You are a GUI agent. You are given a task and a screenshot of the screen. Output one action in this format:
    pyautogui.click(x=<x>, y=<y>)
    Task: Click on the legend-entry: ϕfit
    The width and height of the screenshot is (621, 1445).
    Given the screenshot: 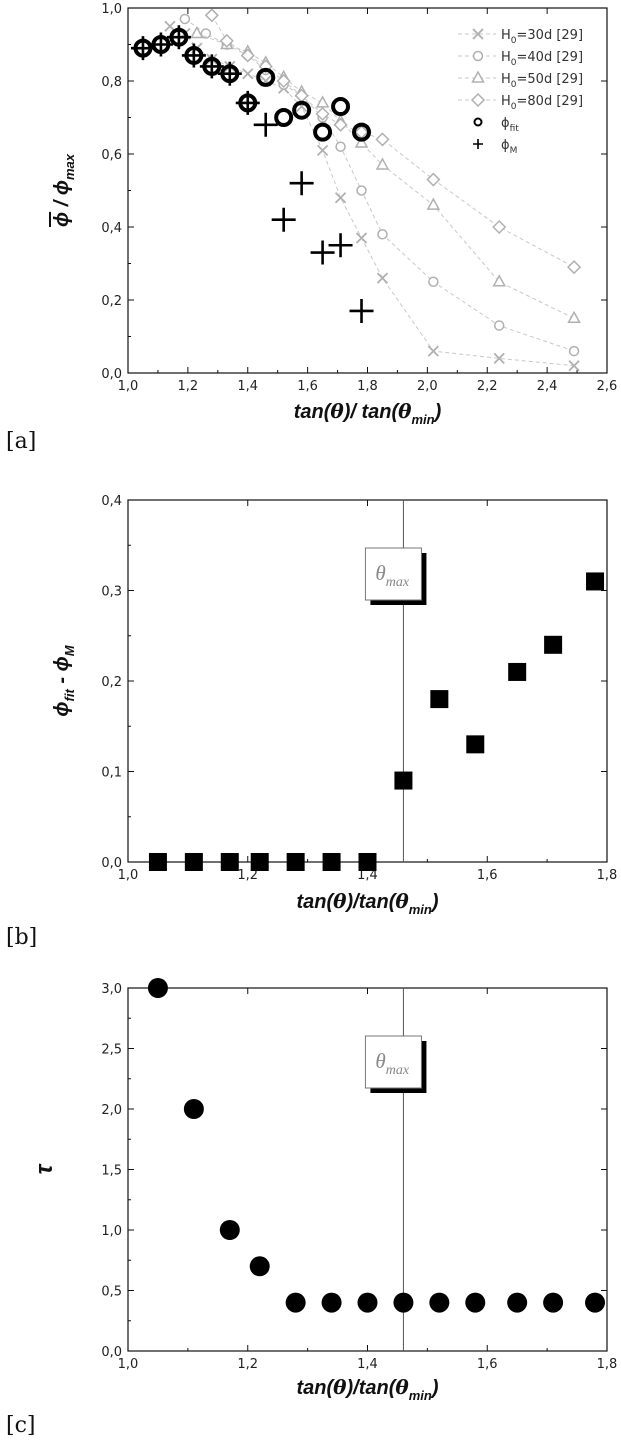 What is the action you would take?
    pyautogui.click(x=510, y=125)
    